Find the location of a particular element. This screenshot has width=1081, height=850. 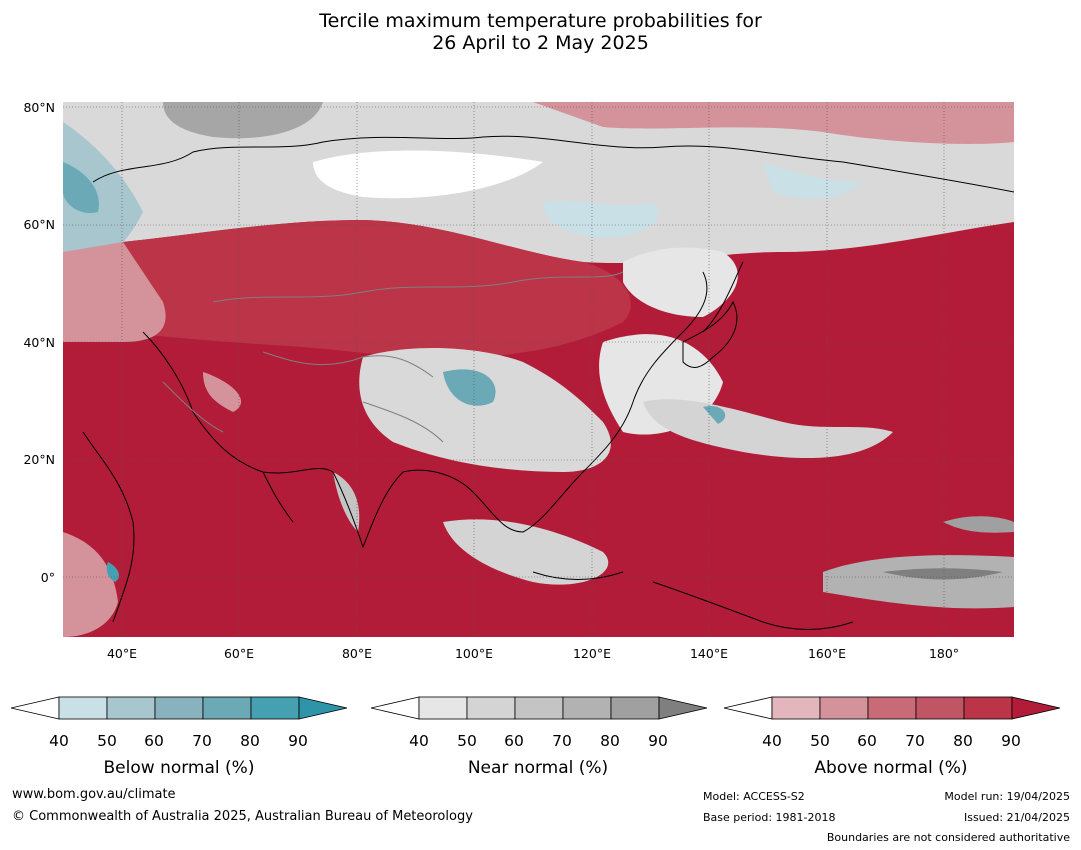

pacific-near-normal-band is located at coordinates (768, 428).